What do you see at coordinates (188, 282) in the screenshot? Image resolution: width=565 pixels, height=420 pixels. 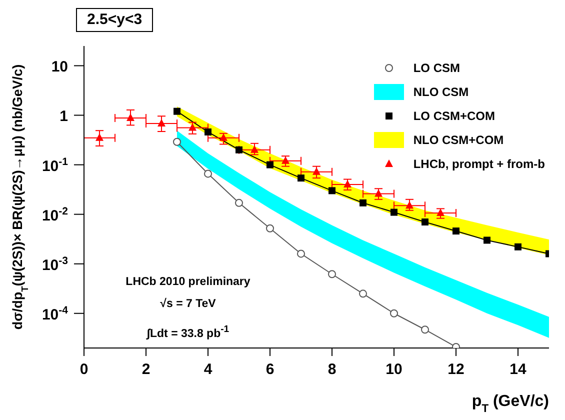 I see `annotation: LHCb 2010 preliminary` at bounding box center [188, 282].